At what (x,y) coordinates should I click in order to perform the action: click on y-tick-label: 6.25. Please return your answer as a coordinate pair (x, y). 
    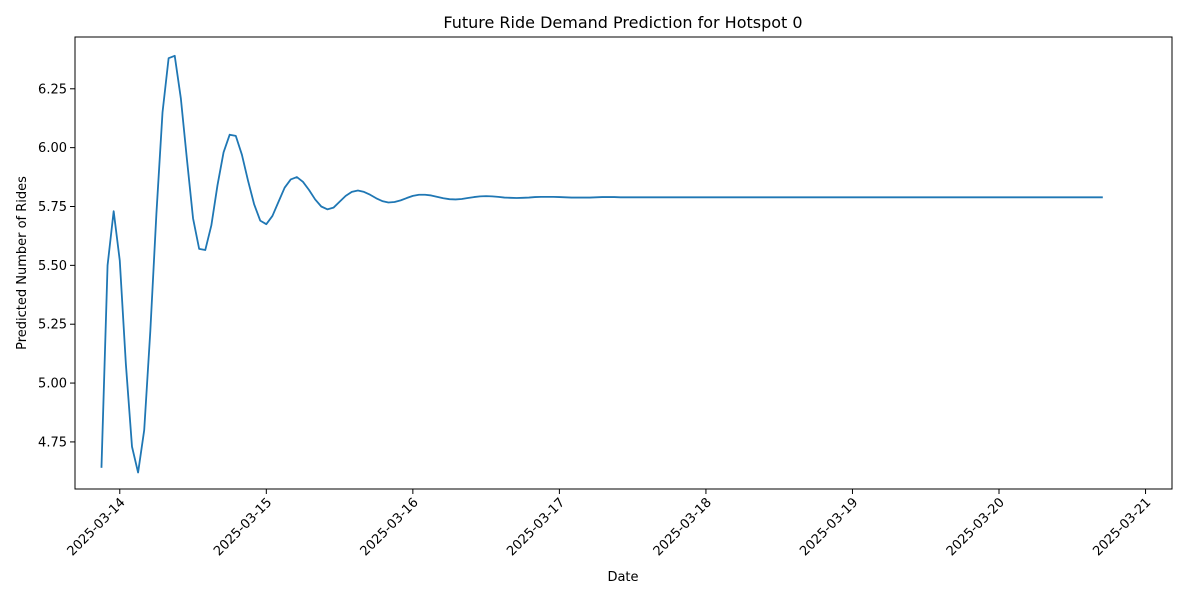
    Looking at the image, I should click on (52, 89).